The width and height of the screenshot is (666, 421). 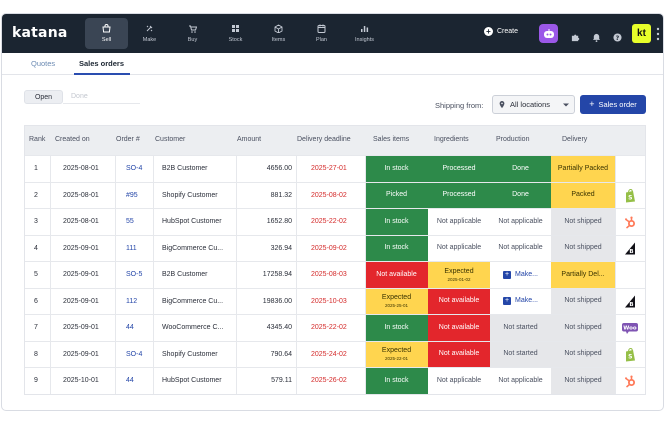 I want to click on column-header-amount: Amount, so click(x=249, y=139).